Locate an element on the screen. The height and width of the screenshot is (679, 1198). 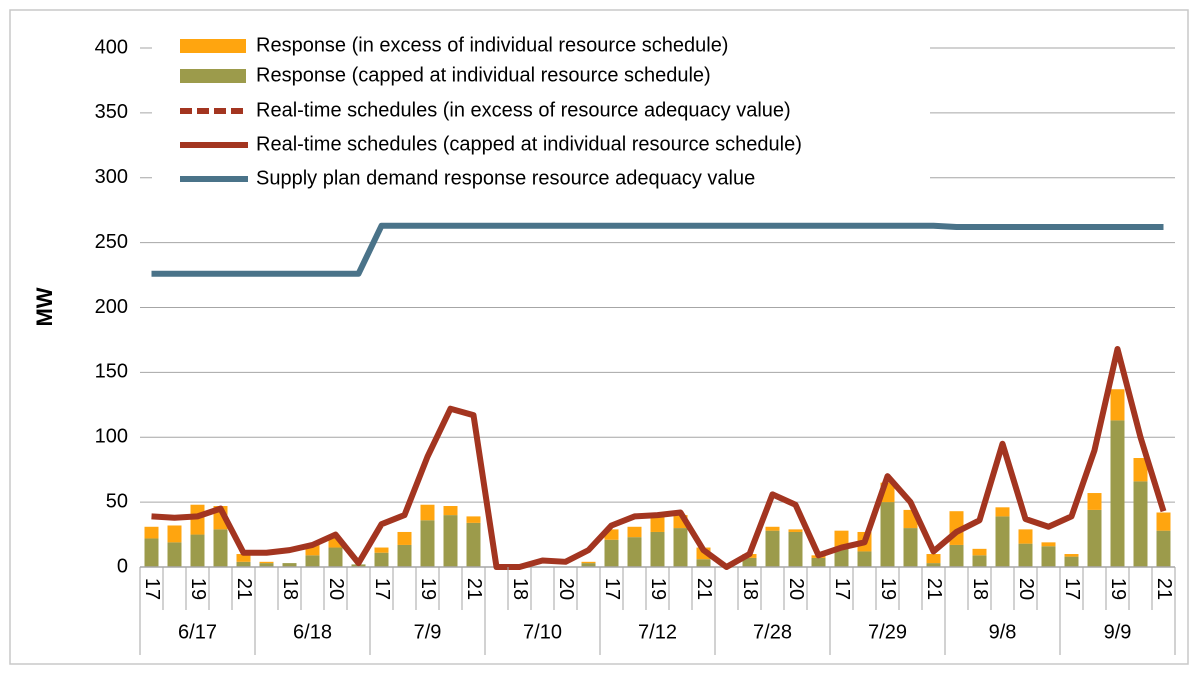
y-tick-label: 300 is located at coordinates (111, 177).